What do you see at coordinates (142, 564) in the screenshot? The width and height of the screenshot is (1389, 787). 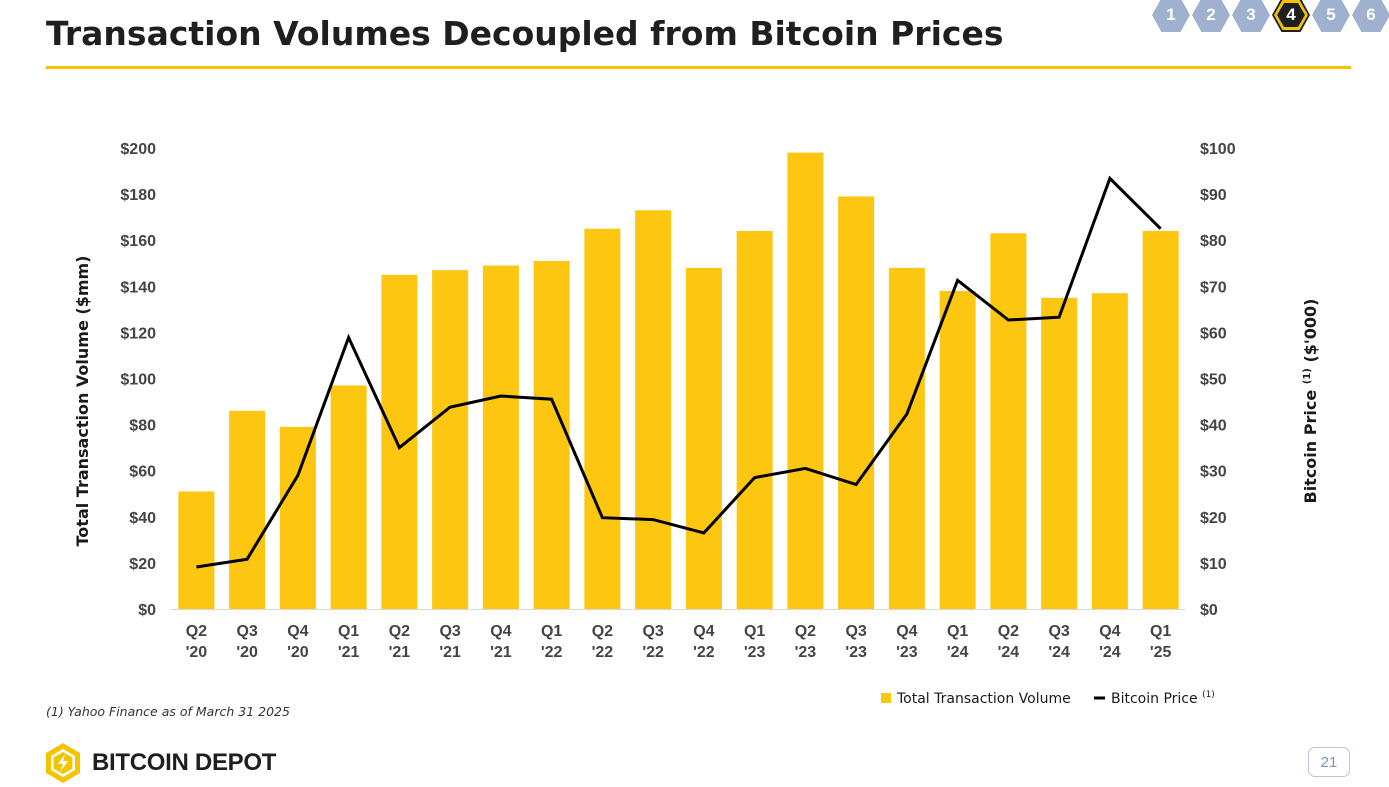 I see `left-tick-label: $20` at bounding box center [142, 564].